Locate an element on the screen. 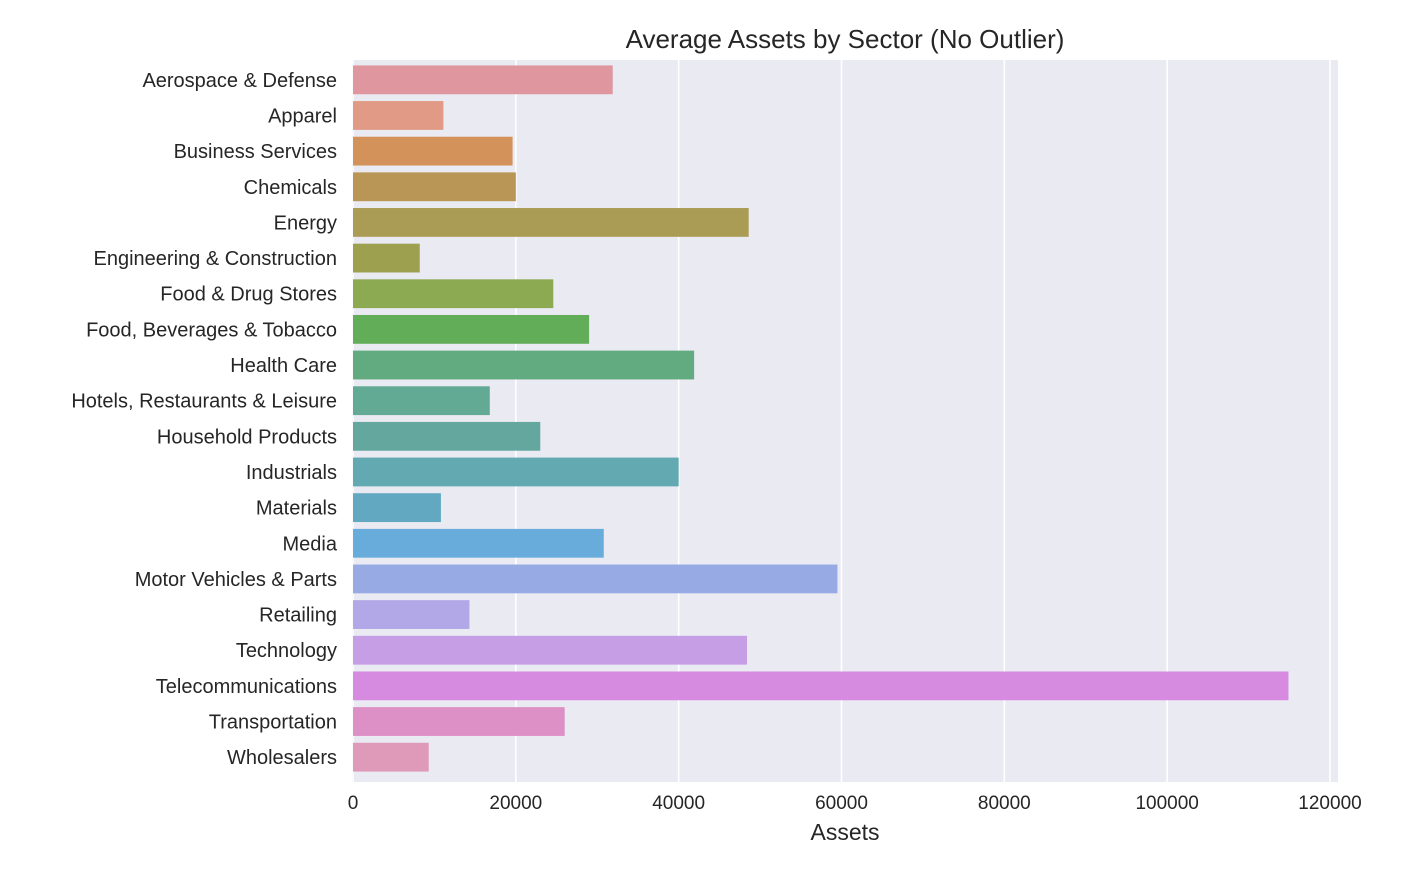 The width and height of the screenshot is (1412, 882). y-tick-label: Apparel is located at coordinates (302, 116).